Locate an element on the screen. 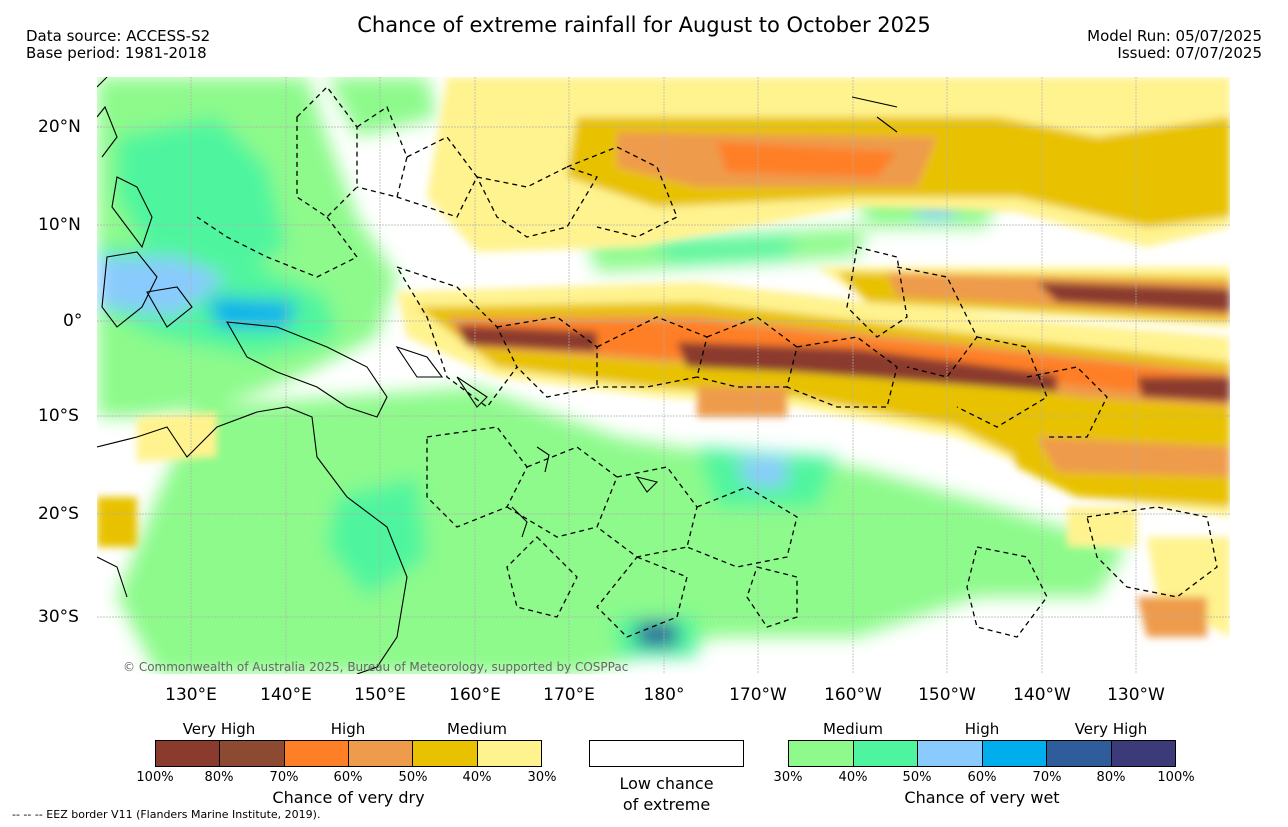 The width and height of the screenshot is (1288, 827). lon-label-140e: 140°E is located at coordinates (286, 695).